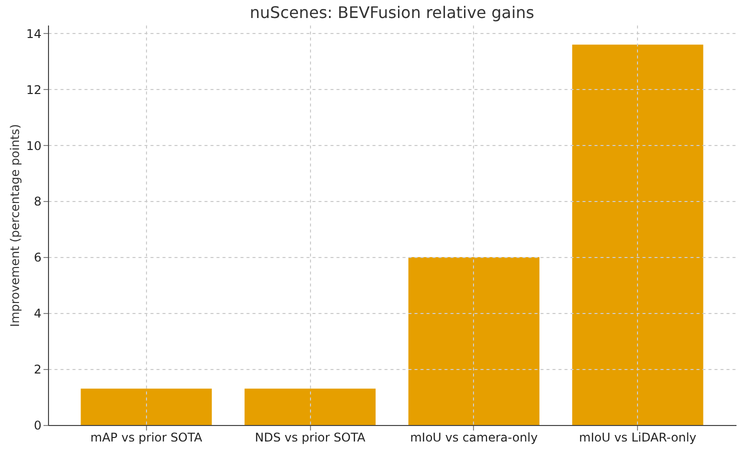  I want to click on x-tick-label: mIoU vs LiDAR-only, so click(637, 437).